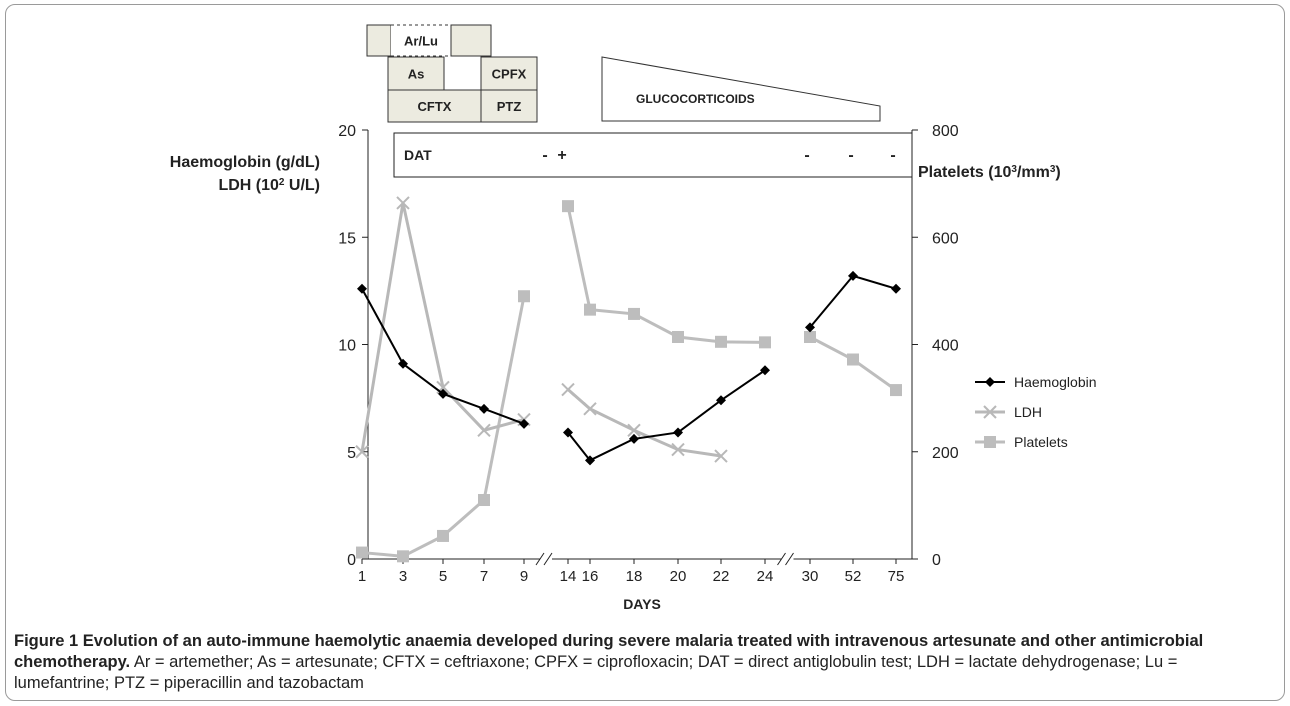 Image resolution: width=1290 pixels, height=706 pixels. I want to click on legend-item: LDH, so click(1008, 412).